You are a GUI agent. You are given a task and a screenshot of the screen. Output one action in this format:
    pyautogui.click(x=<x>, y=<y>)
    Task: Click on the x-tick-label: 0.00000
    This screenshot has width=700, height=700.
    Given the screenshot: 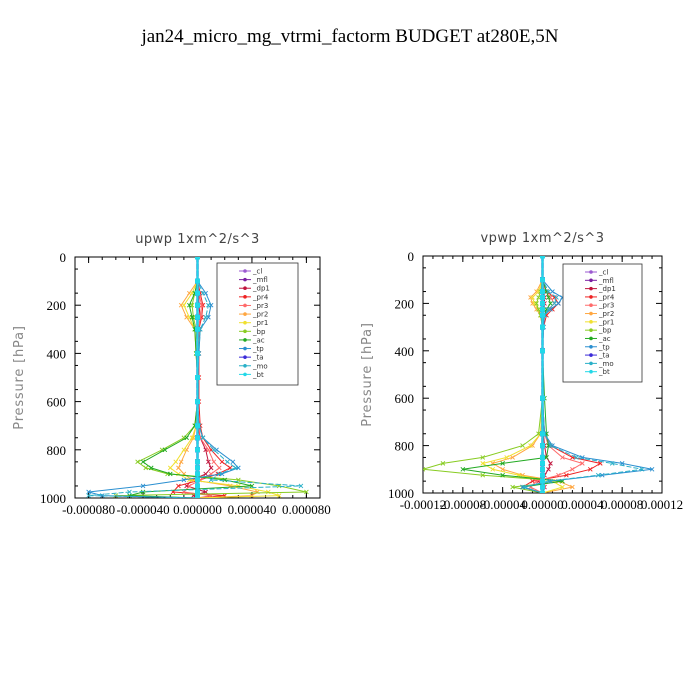 What is the action you would take?
    pyautogui.click(x=542, y=504)
    